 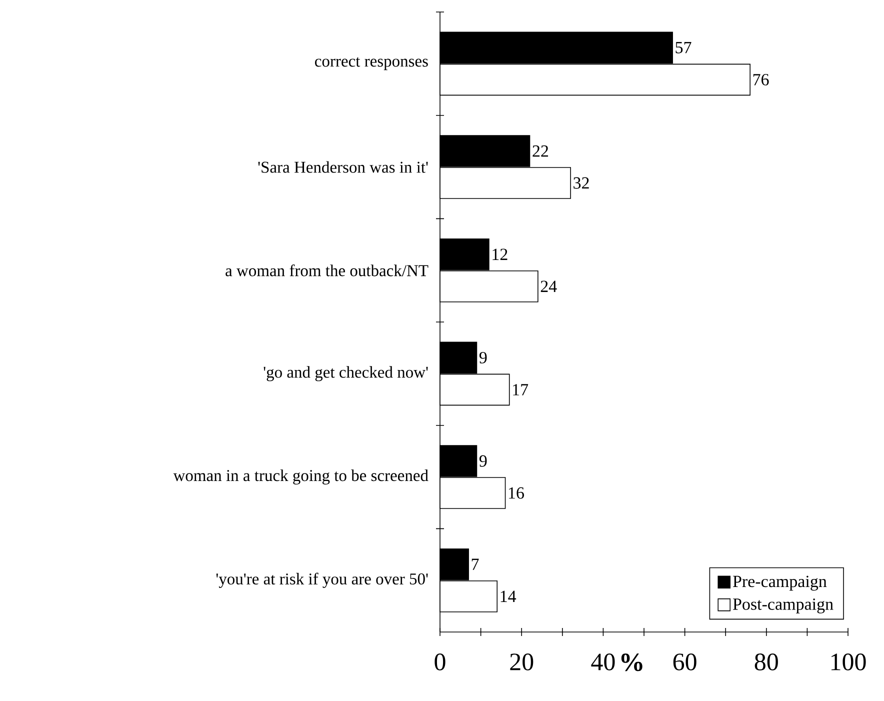 I want to click on data-label: 14, so click(x=508, y=596).